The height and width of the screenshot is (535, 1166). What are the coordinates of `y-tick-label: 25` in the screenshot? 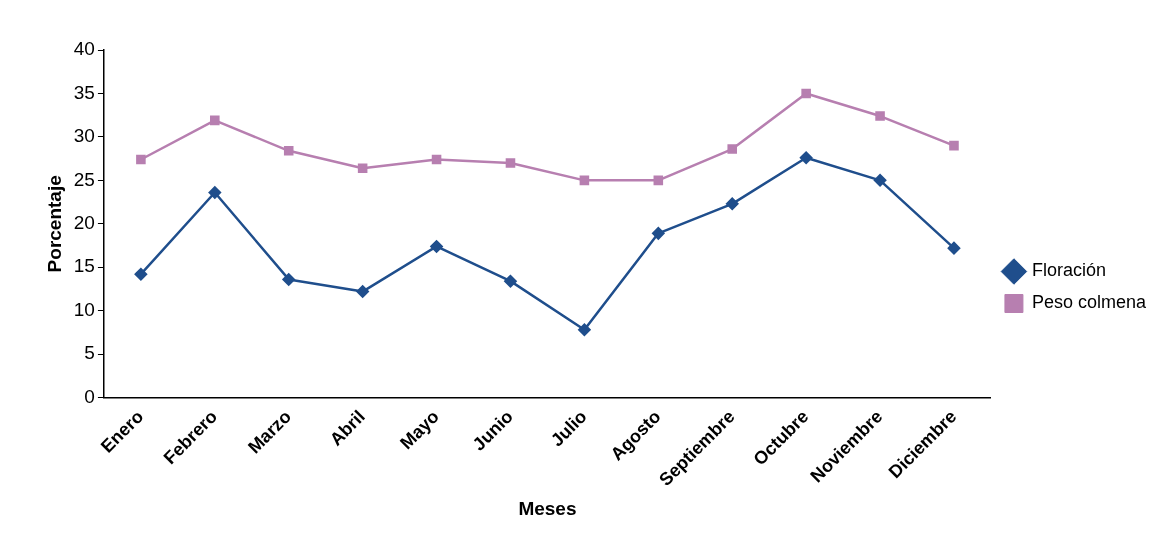 It's located at (84, 179).